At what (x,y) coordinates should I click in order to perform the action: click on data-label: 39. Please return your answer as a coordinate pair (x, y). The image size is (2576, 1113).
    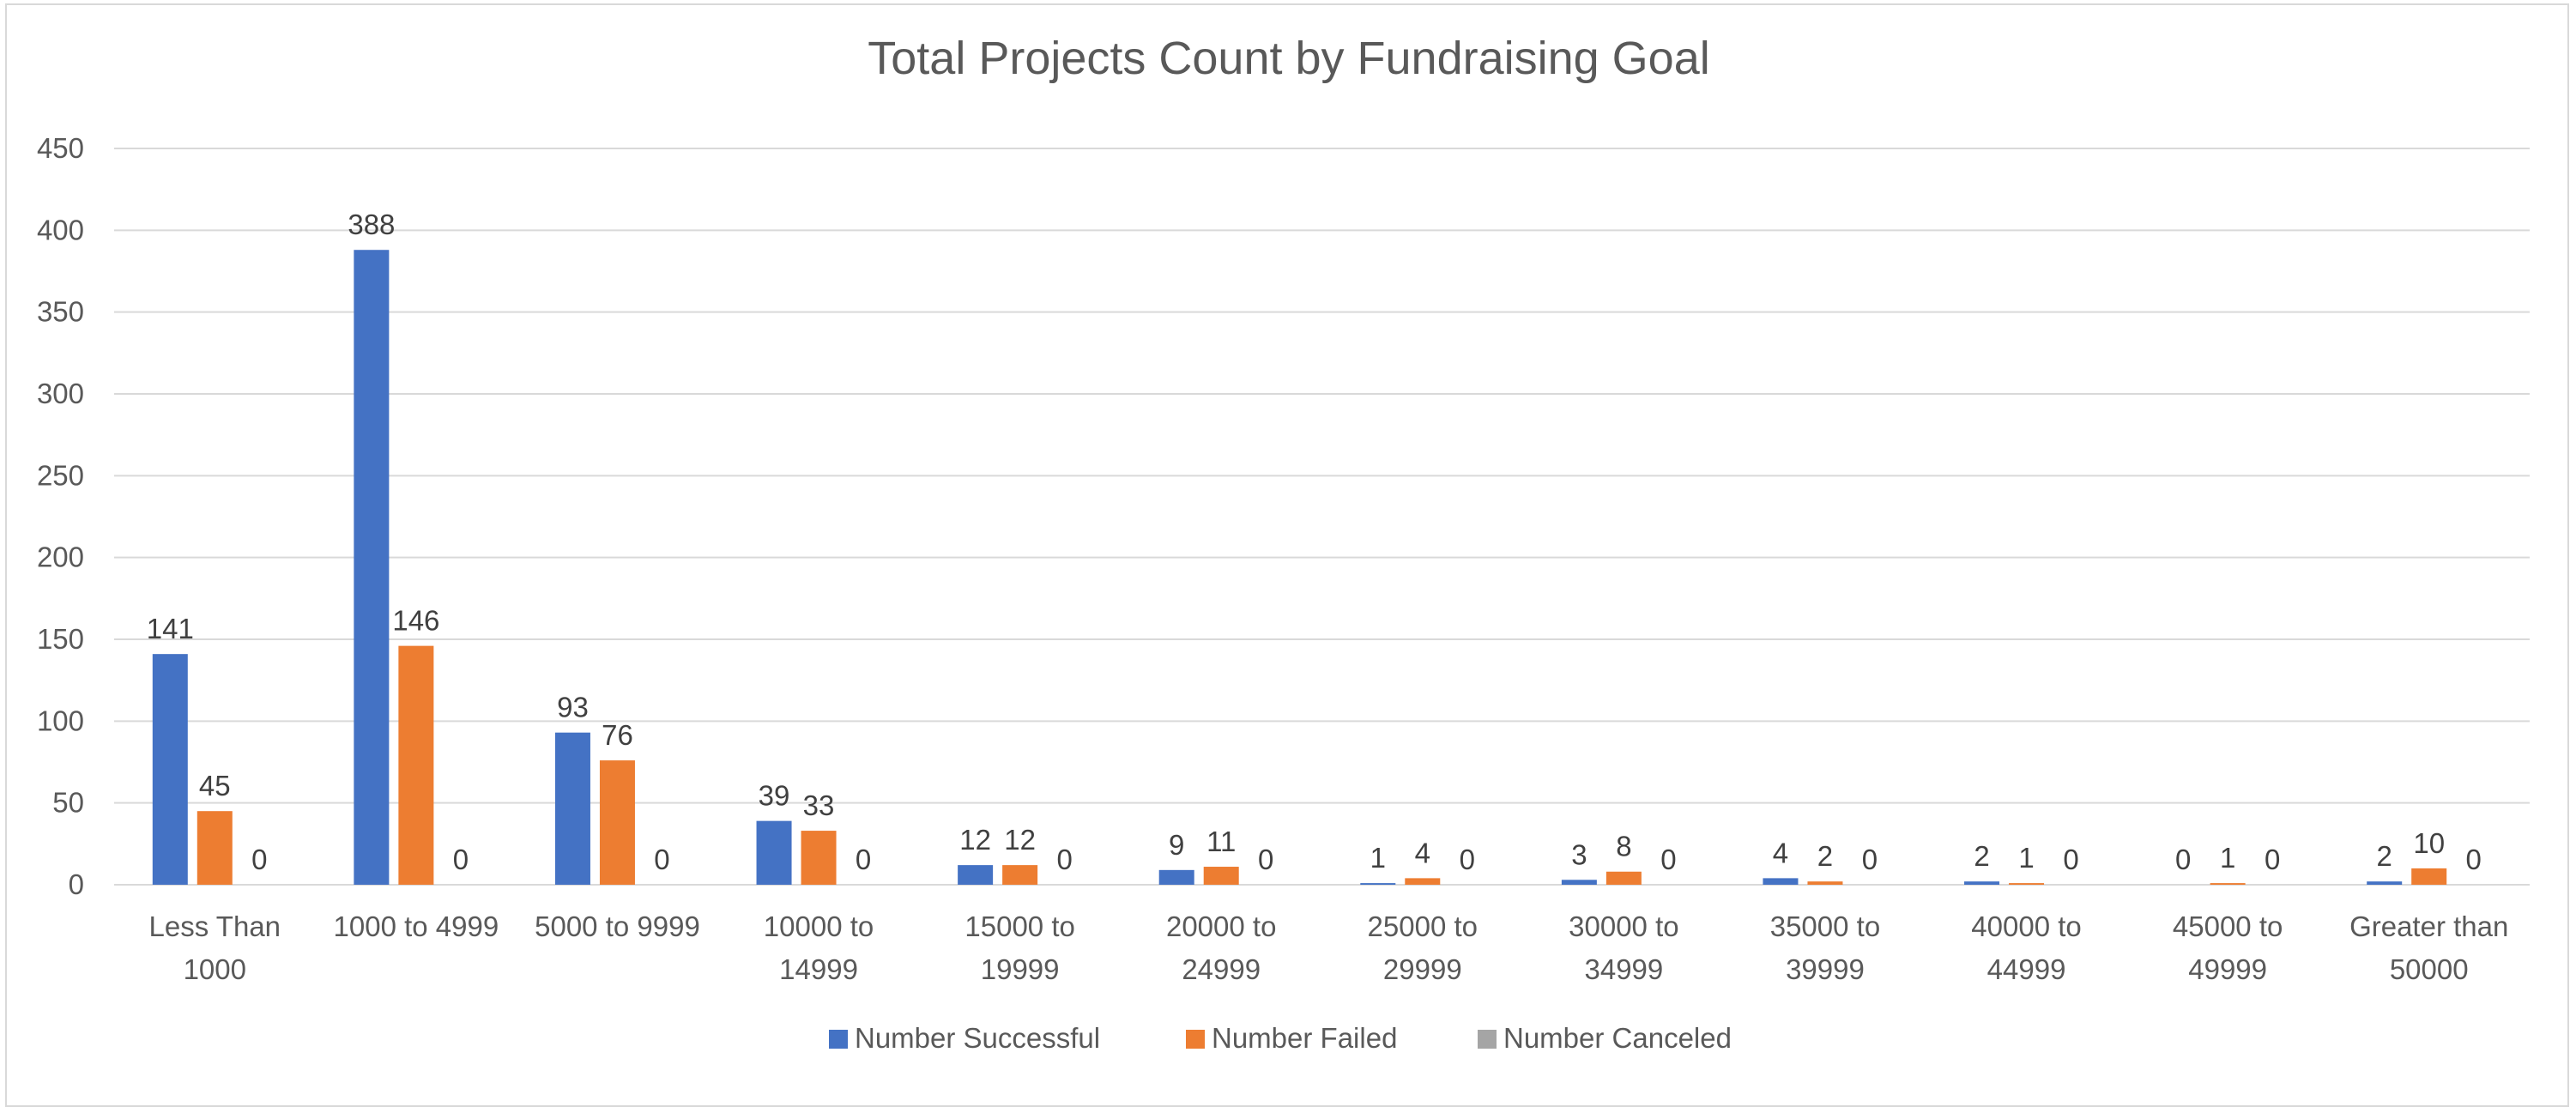
    Looking at the image, I should click on (774, 796).